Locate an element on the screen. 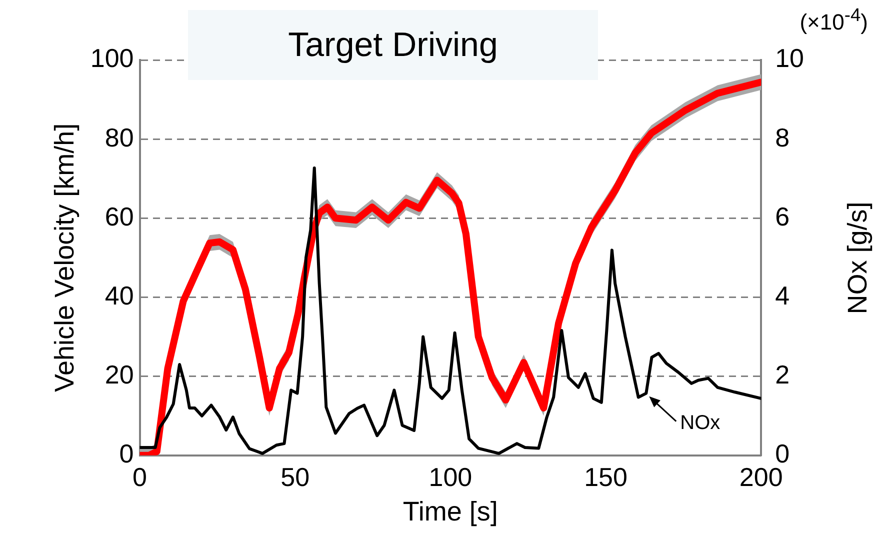 Image resolution: width=874 pixels, height=551 pixels. y2-tick-label: 2 is located at coordinates (782, 374).